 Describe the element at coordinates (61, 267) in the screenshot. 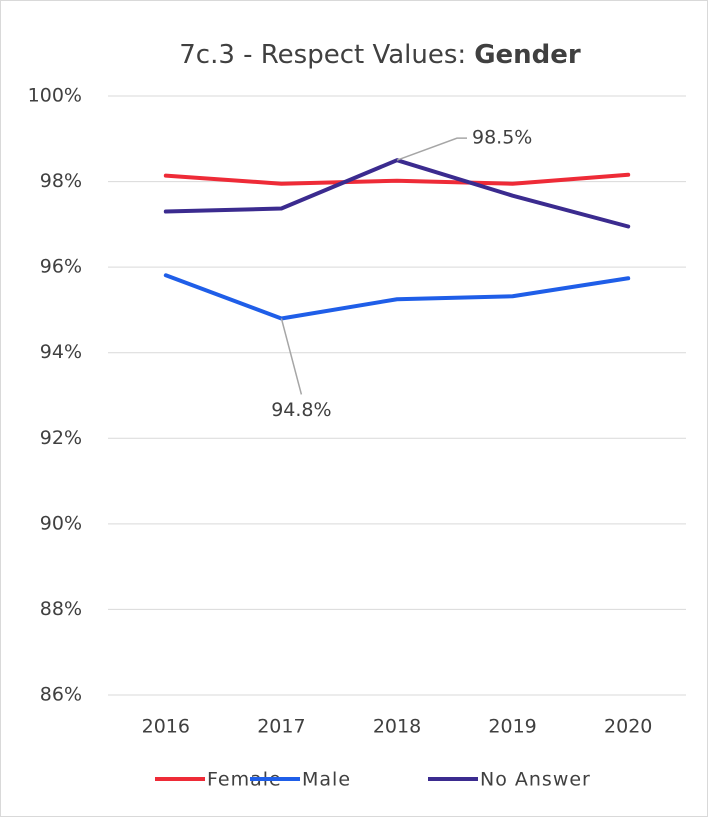

I see `y-tick-label: 96%` at that location.